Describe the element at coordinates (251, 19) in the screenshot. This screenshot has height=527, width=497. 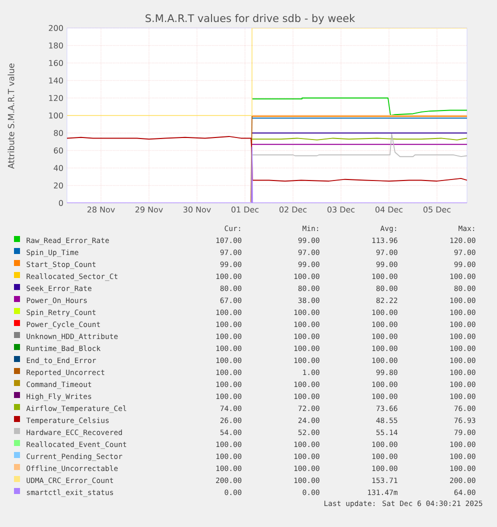
I see `chart-title: S.M.A.R.T values for drive sdb - by week` at that location.